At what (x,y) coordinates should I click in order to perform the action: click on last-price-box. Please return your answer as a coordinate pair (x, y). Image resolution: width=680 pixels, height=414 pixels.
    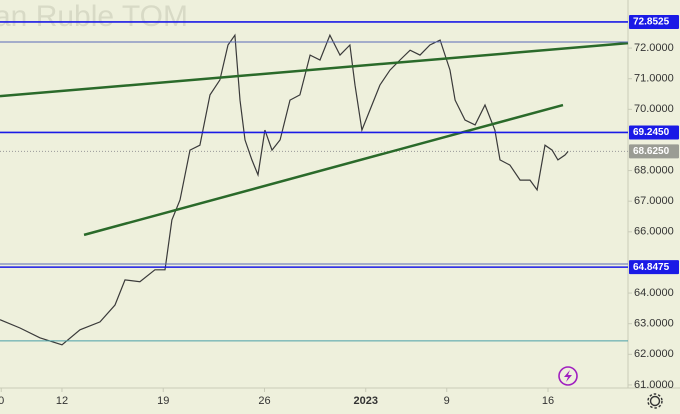
    Looking at the image, I should click on (654, 151).